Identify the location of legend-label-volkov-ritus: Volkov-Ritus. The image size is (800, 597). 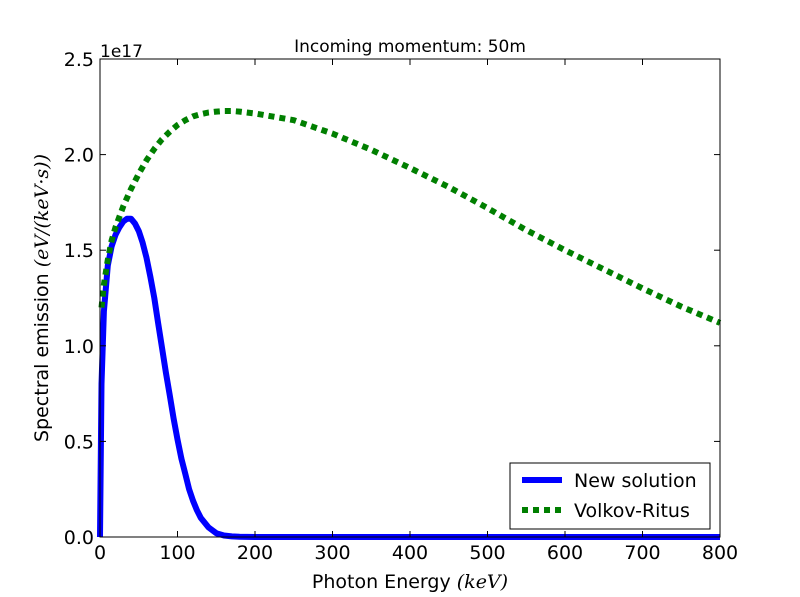
(632, 511).